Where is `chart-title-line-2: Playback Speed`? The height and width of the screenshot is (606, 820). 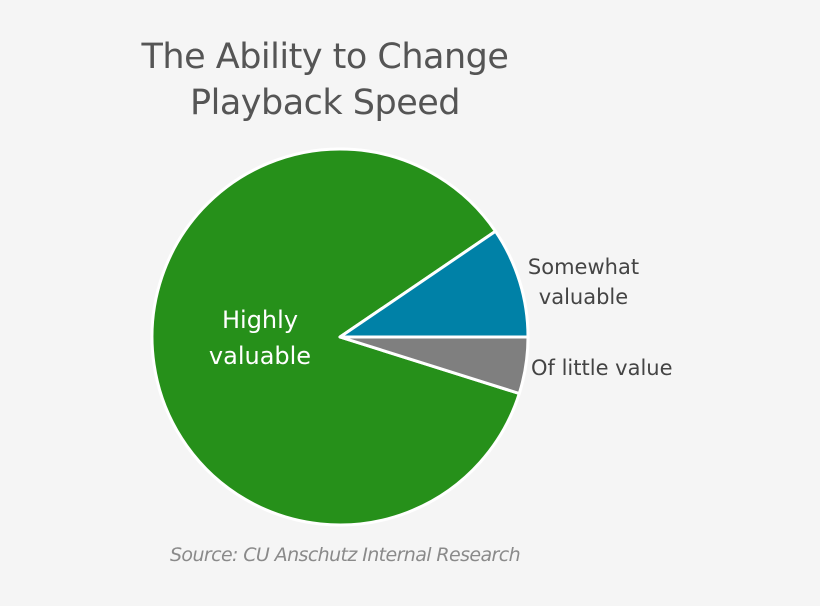 chart-title-line-2: Playback Speed is located at coordinates (325, 103).